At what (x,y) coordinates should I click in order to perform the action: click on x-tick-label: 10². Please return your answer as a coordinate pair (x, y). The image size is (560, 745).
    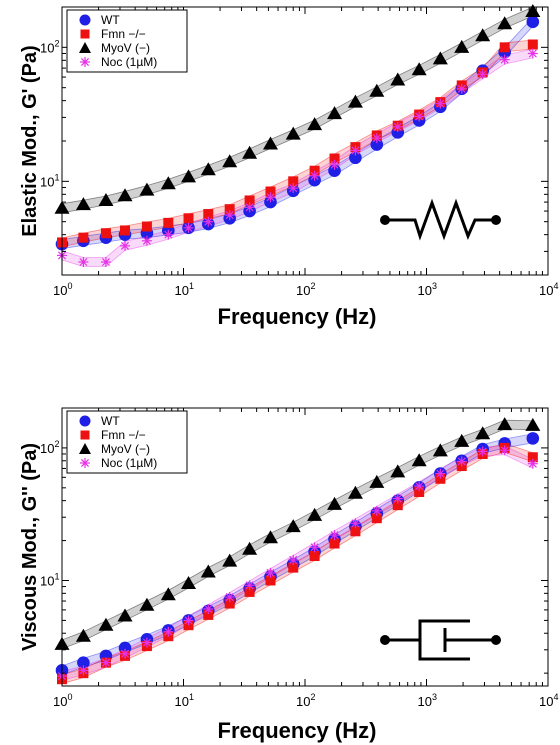
    Looking at the image, I should click on (305, 289).